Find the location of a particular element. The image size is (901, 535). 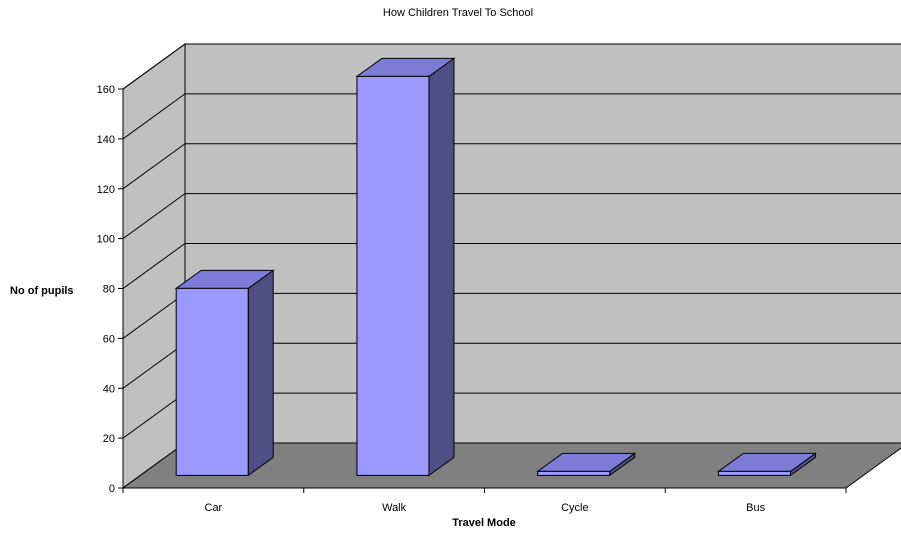

x-tick-label: Car is located at coordinates (214, 508).